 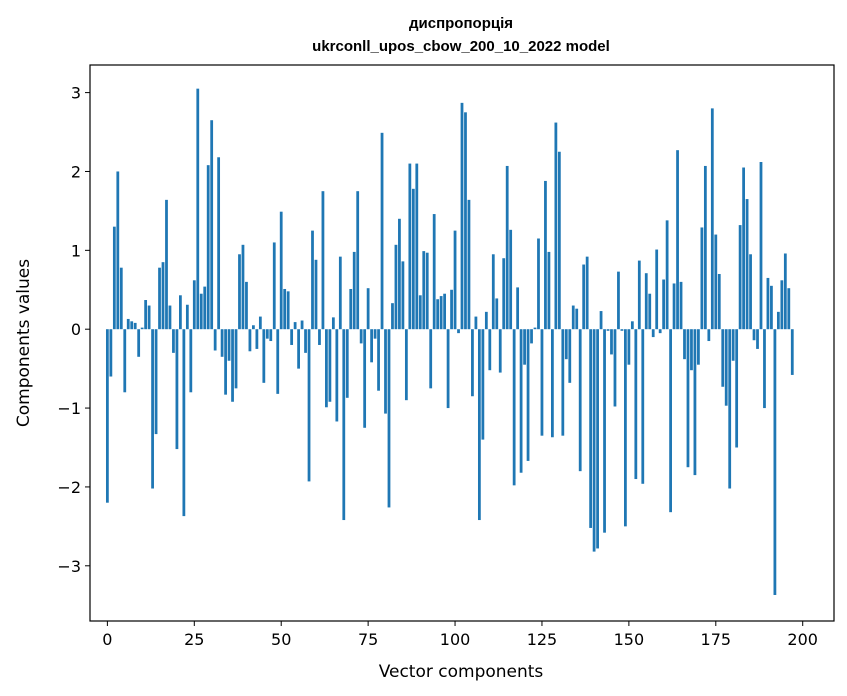 I want to click on x-tick-label: 25, so click(x=194, y=639).